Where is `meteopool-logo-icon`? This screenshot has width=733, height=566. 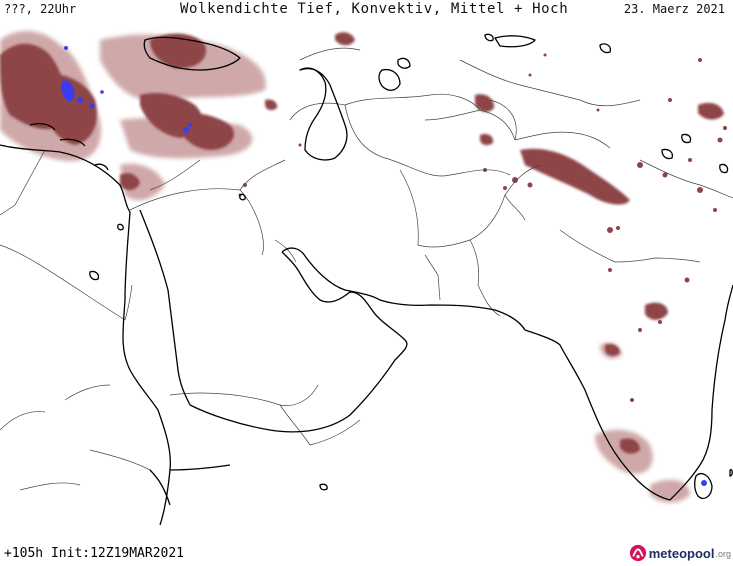 meteopool-logo-icon is located at coordinates (637, 553).